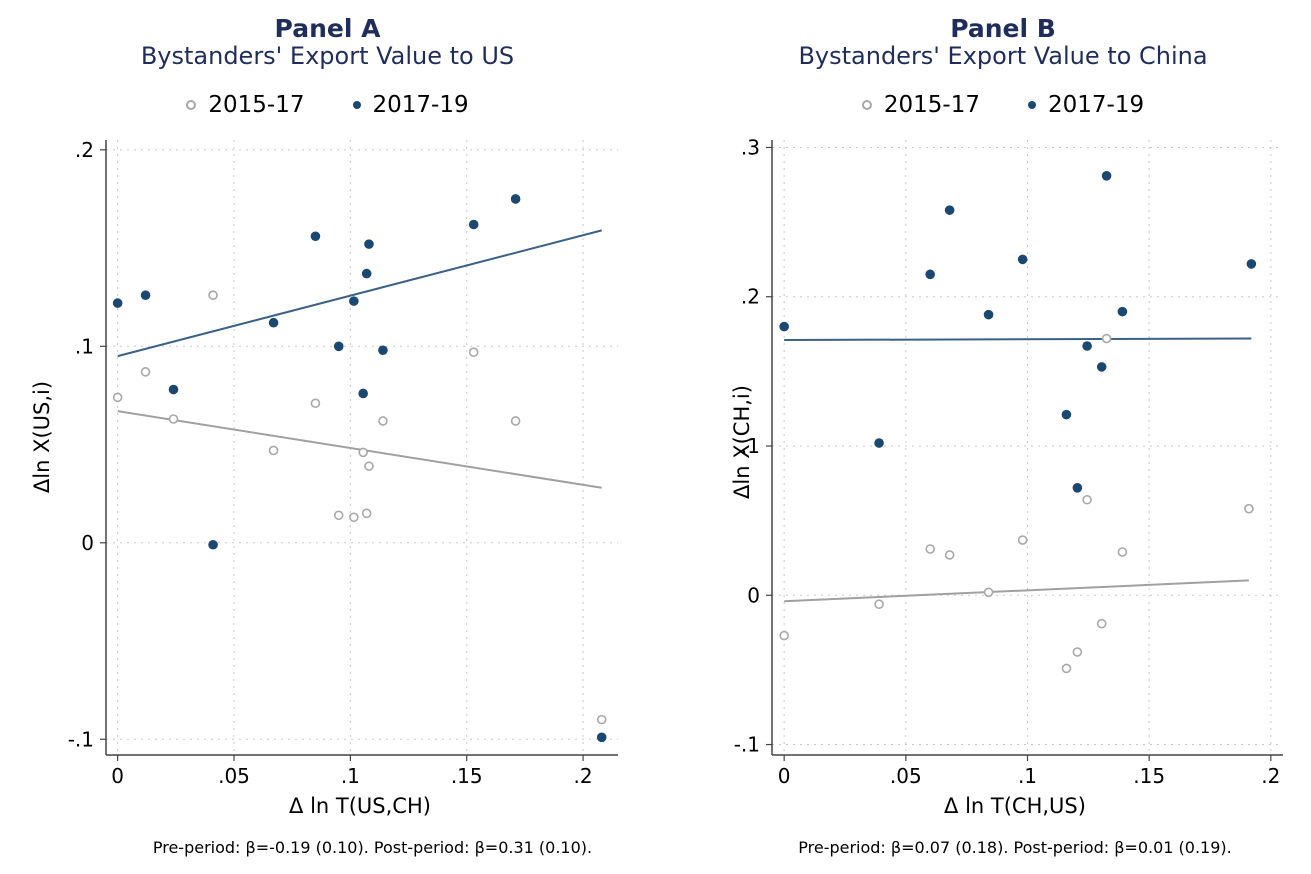 The height and width of the screenshot is (874, 1311). Describe the element at coordinates (327, 28) in the screenshot. I see `panel-title: Panel A` at that location.